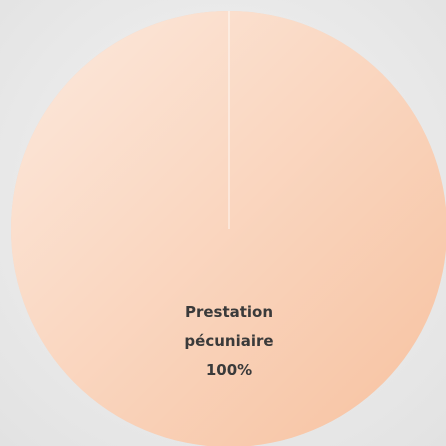 This screenshot has height=446, width=446. I want to click on category-label: Prestation pécuniaire, so click(229, 326).